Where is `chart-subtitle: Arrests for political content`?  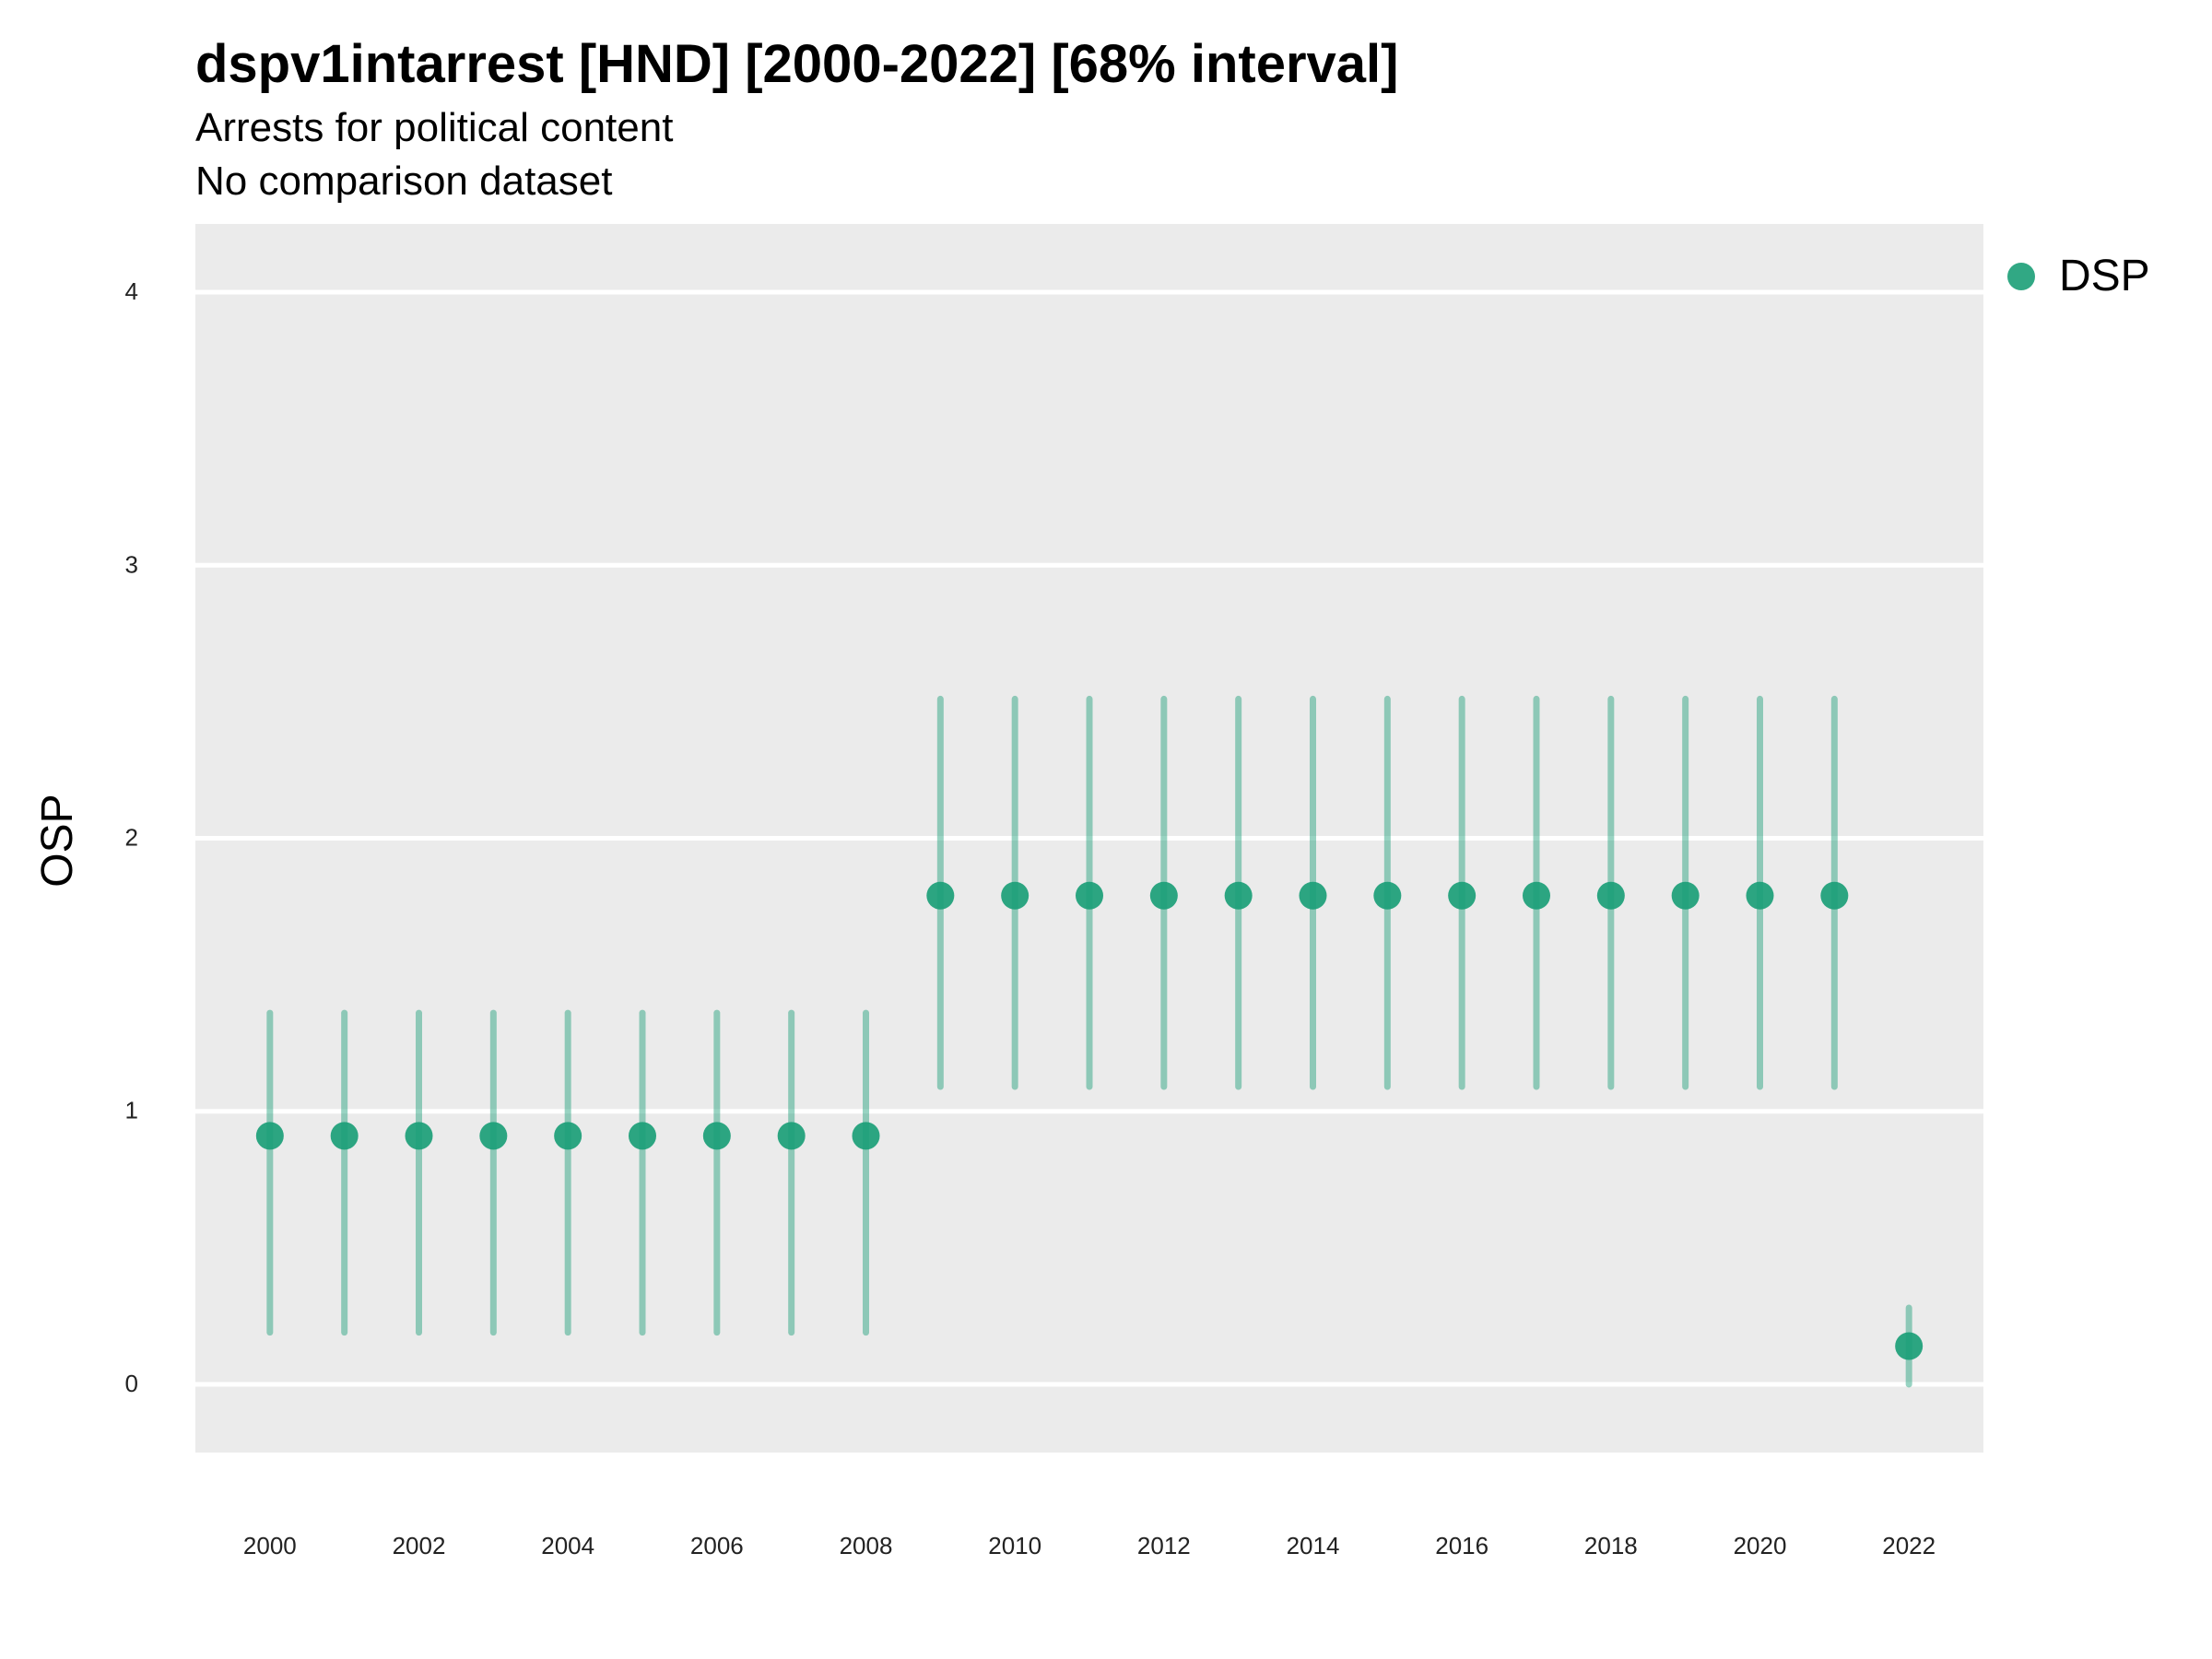 chart-subtitle: Arrests for political content is located at coordinates (434, 127).